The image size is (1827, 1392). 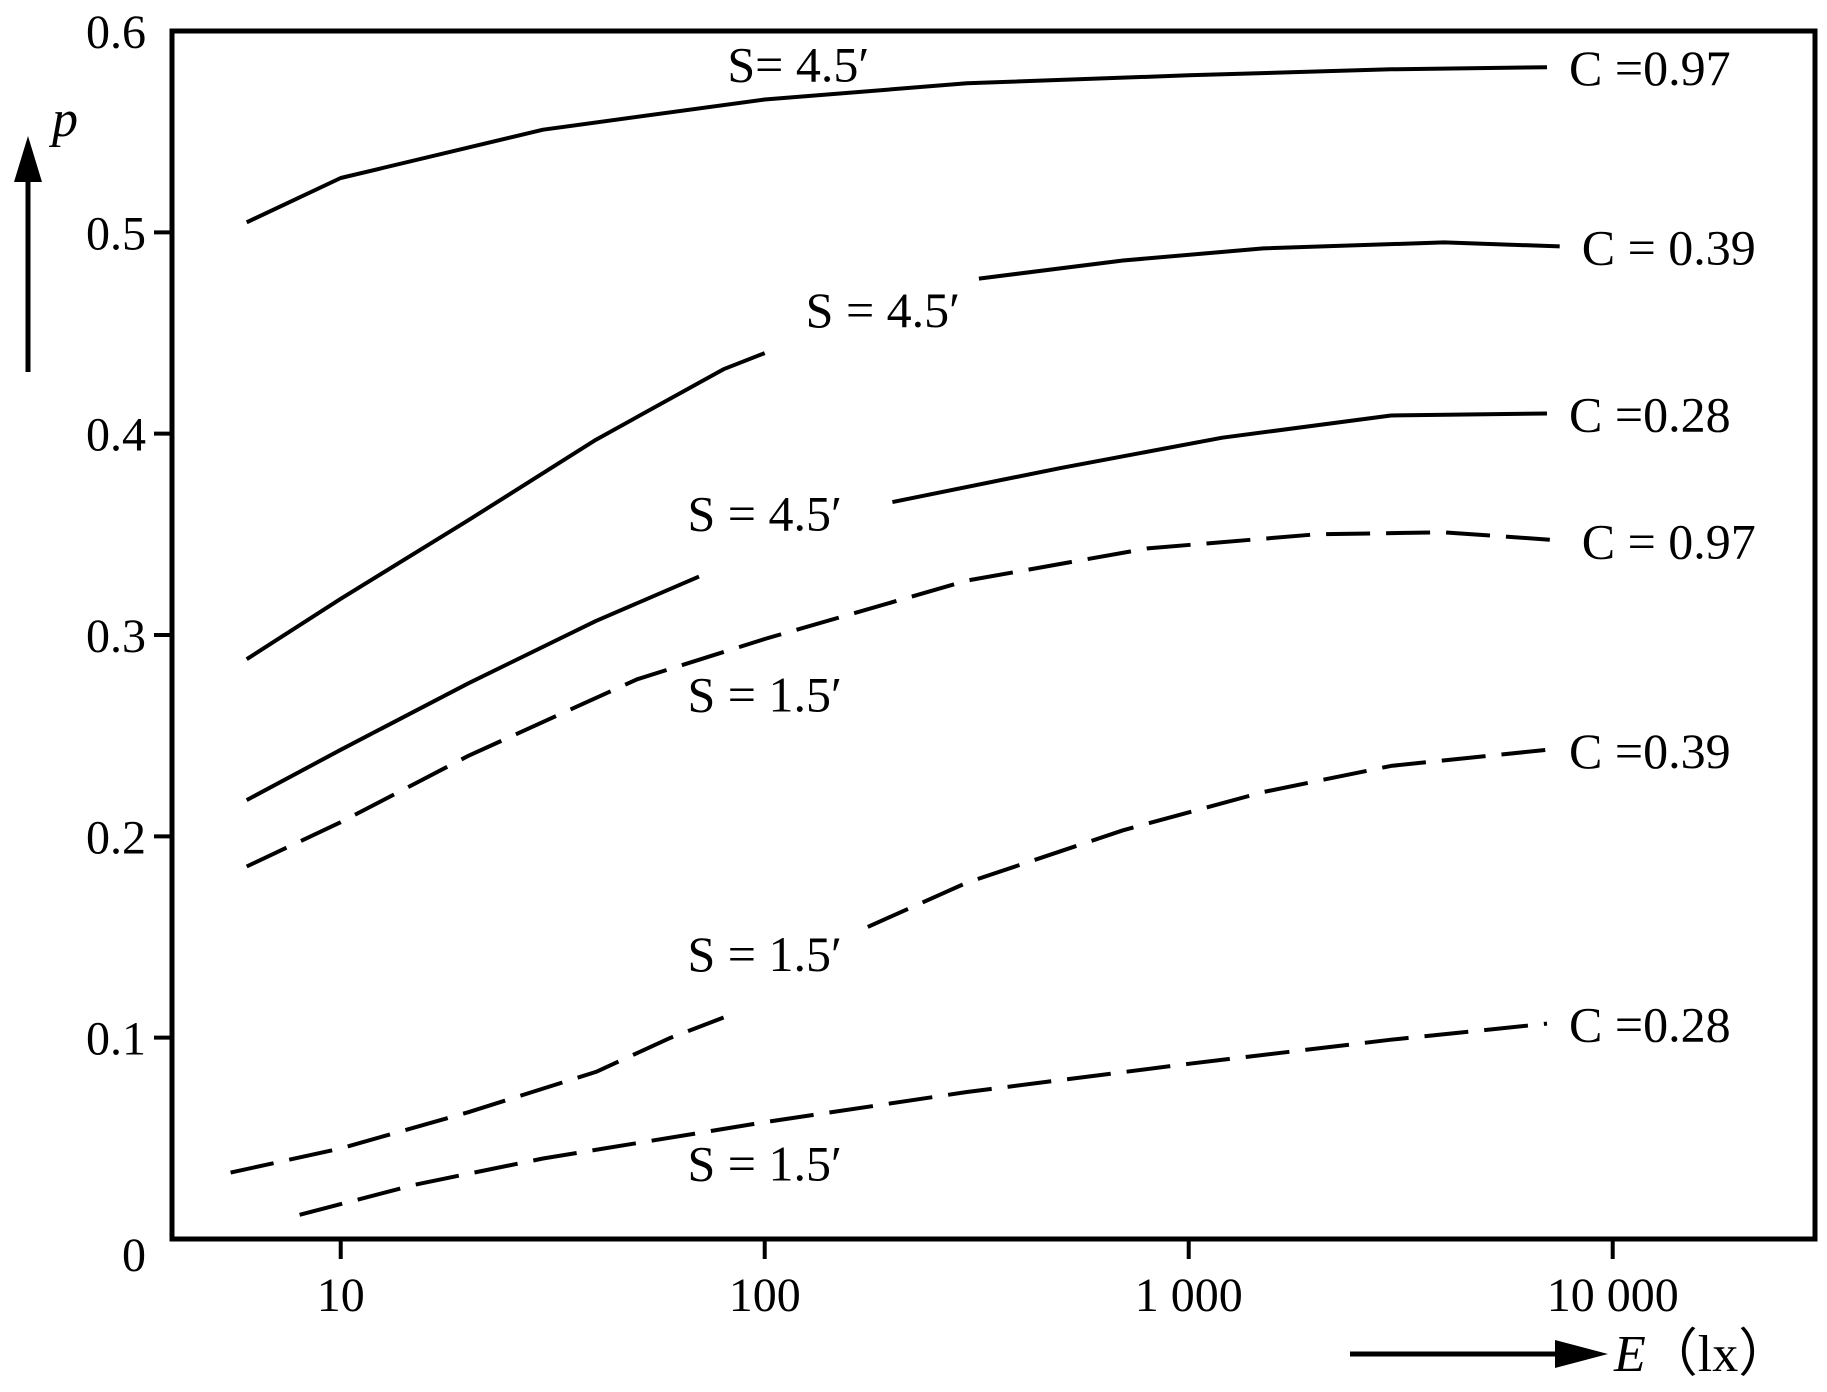 I want to click on y-tick-label: 0.6, so click(x=116, y=32).